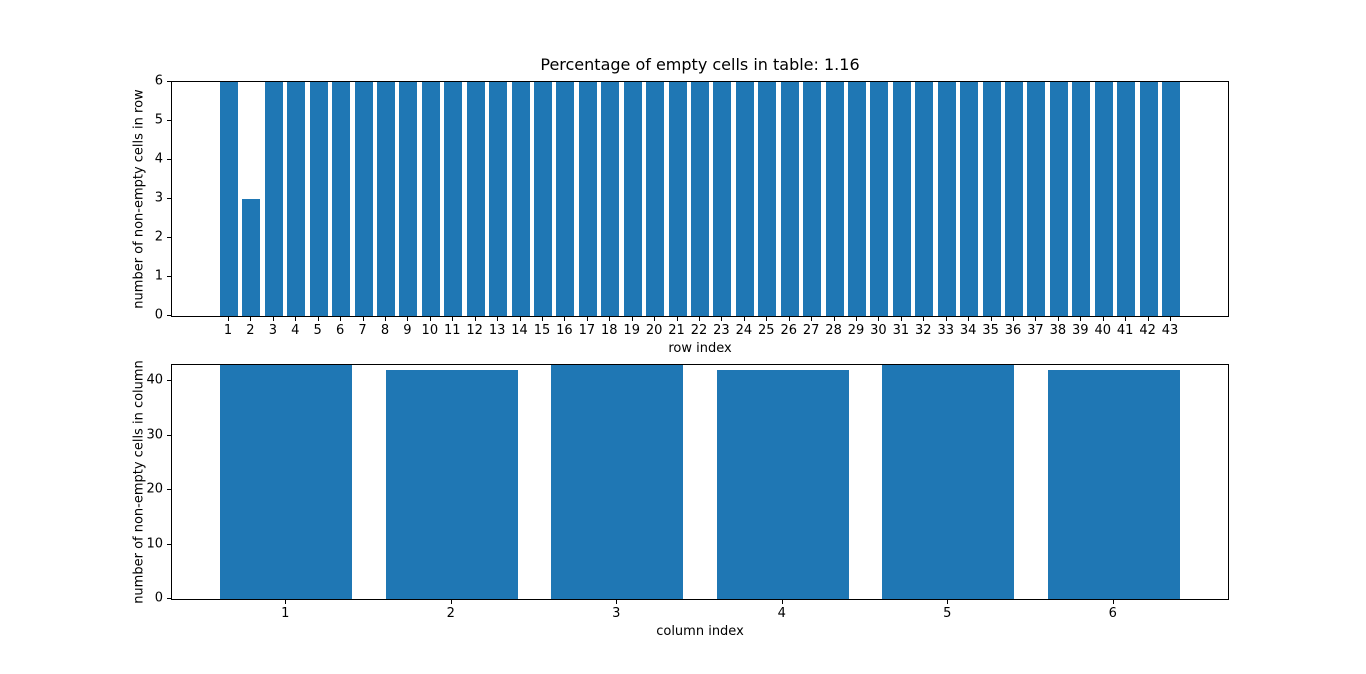 The image size is (1366, 674). Describe the element at coordinates (474, 330) in the screenshot. I see `x-tick-label: 12` at that location.